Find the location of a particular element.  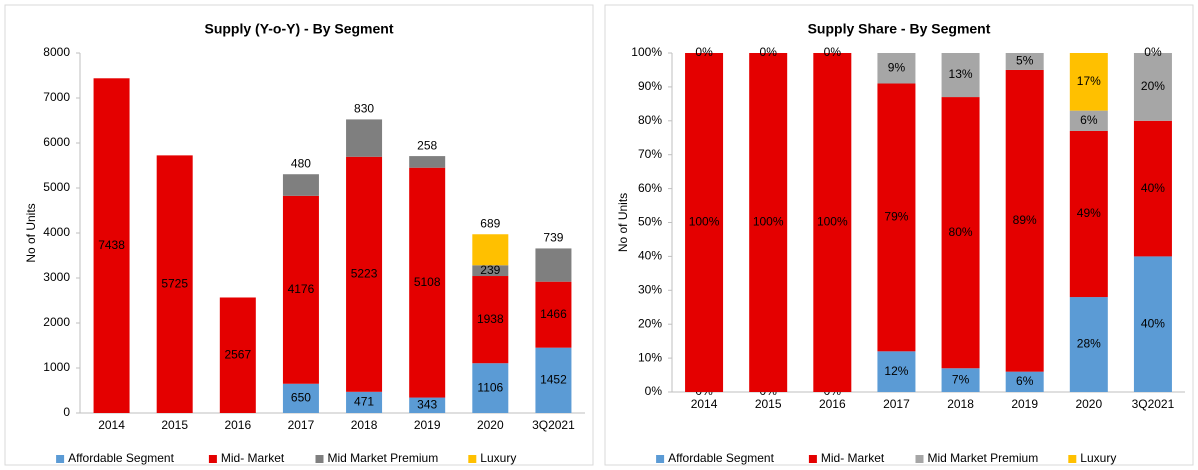

data-label: 1452 is located at coordinates (553, 380).